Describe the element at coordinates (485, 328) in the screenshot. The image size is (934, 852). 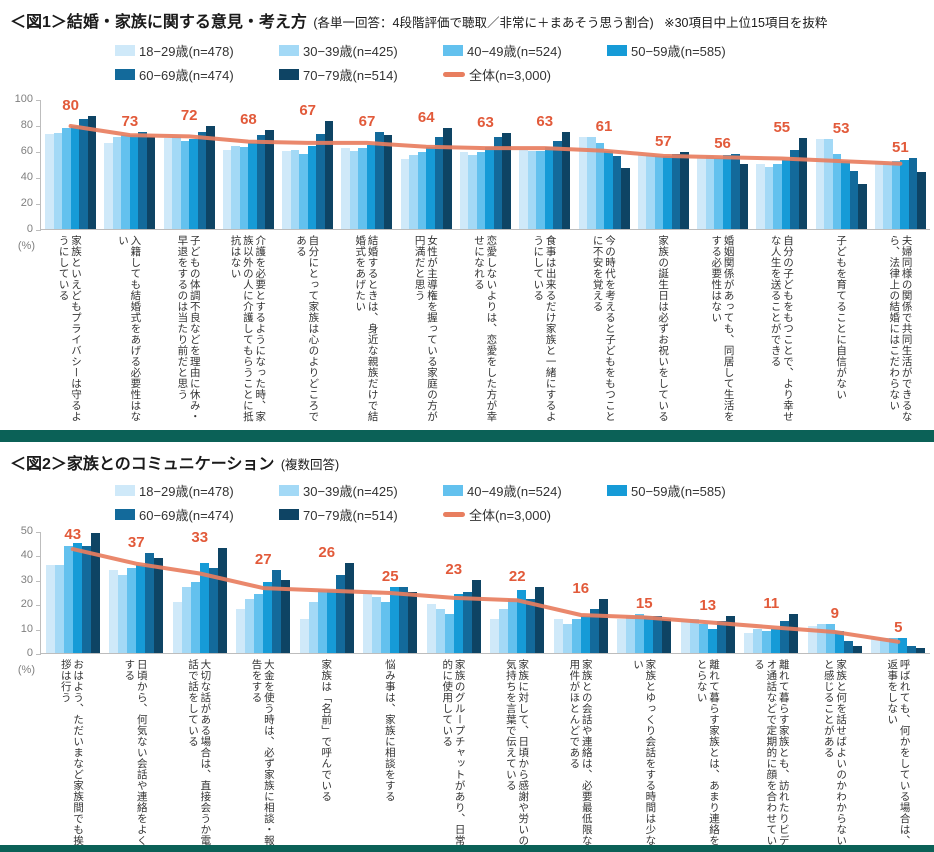
I see `category-label: 恋愛しないよりは、恋愛をした方が幸せになれる` at that location.